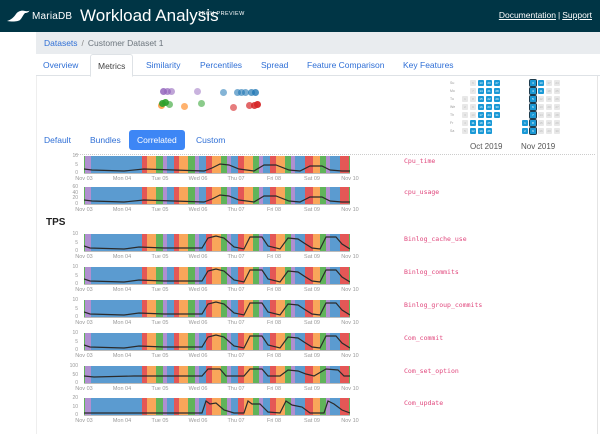 This screenshot has height=434, width=600. What do you see at coordinates (420, 161) in the screenshot?
I see `metric-name-label: Cpu_time` at bounding box center [420, 161].